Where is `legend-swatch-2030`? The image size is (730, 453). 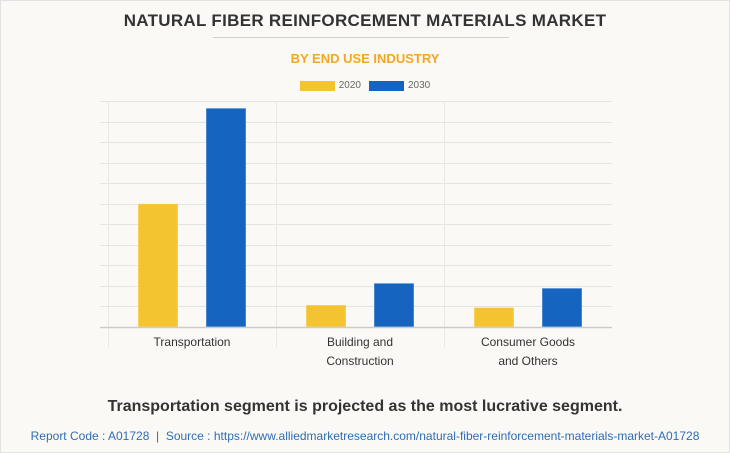 legend-swatch-2030 is located at coordinates (386, 85).